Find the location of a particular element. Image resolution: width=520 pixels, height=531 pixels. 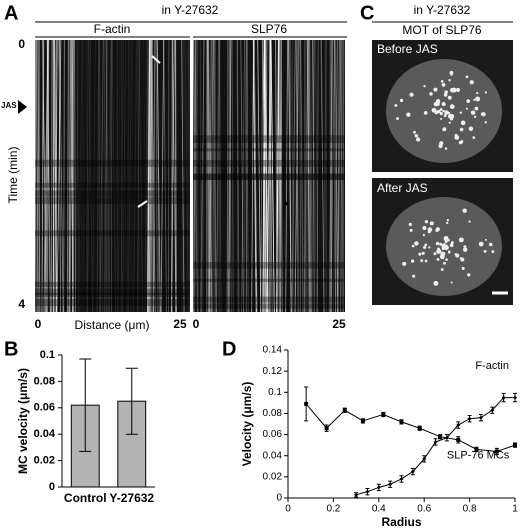

panel-label: C is located at coordinates (367, 13).